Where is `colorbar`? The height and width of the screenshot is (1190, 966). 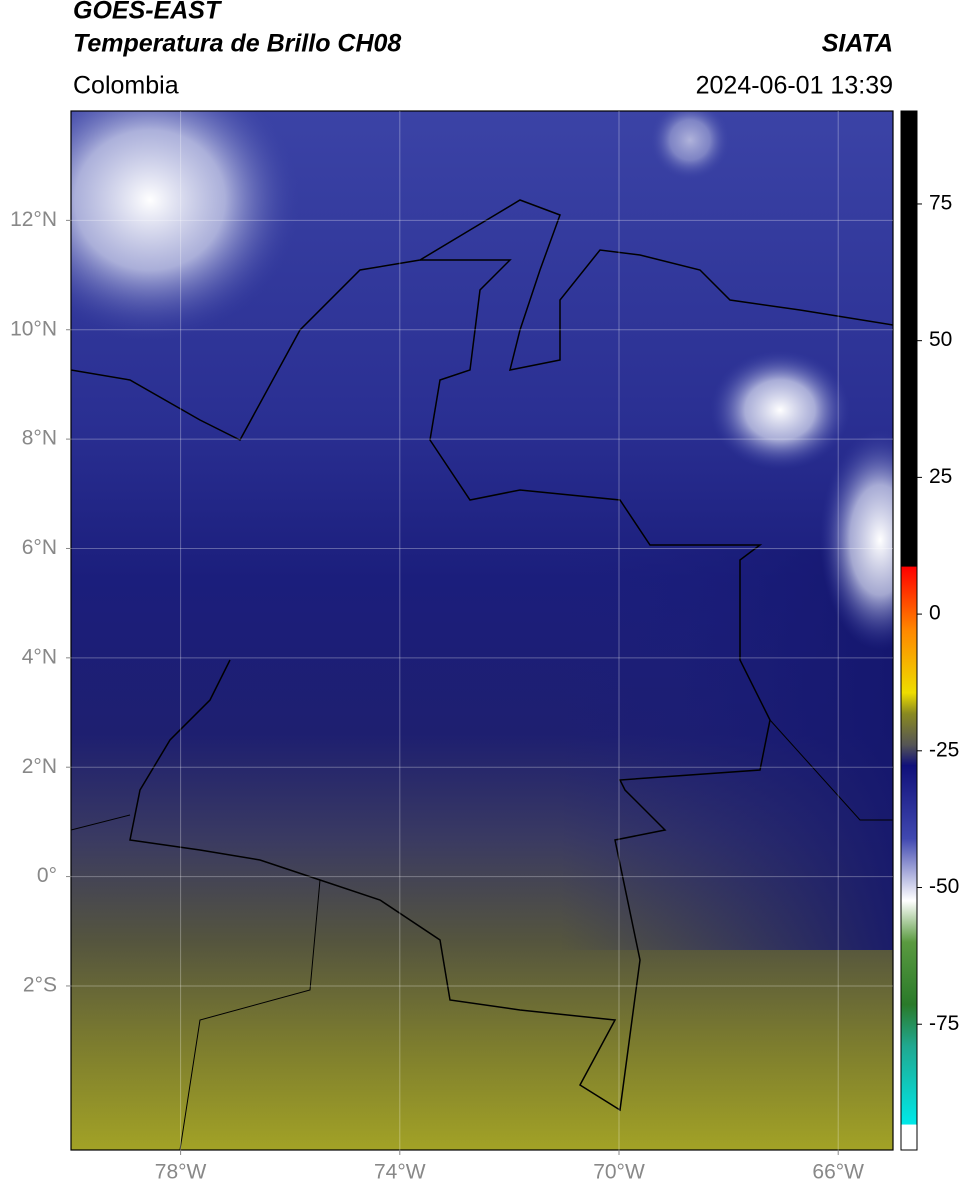
colorbar is located at coordinates (909, 630).